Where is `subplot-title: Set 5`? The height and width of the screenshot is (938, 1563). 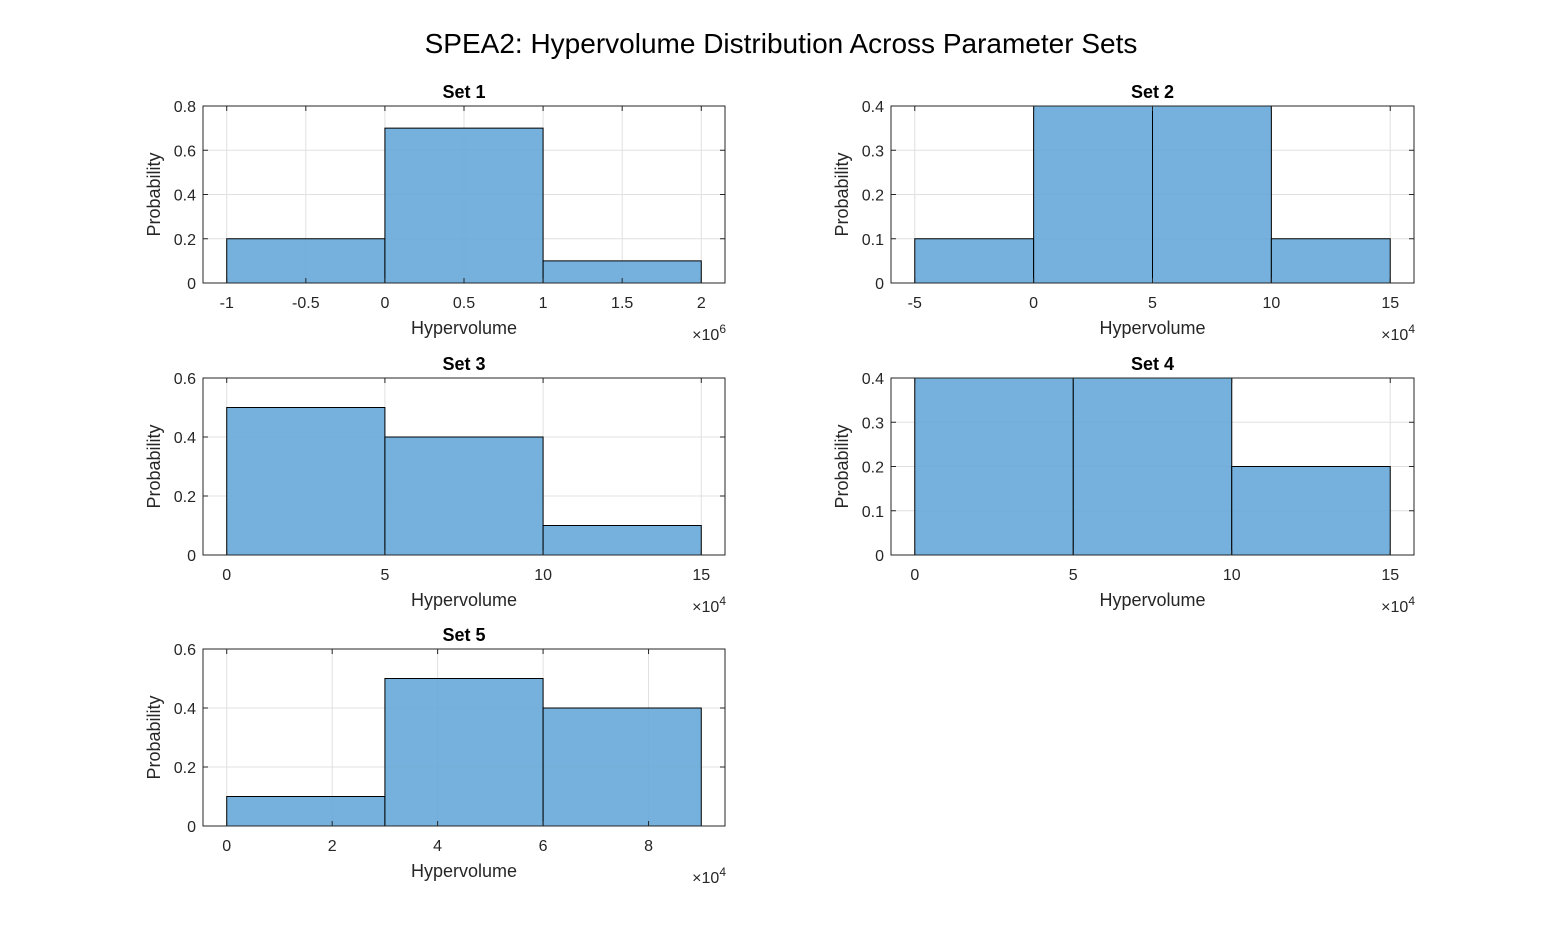
subplot-title: Set 5 is located at coordinates (463, 635).